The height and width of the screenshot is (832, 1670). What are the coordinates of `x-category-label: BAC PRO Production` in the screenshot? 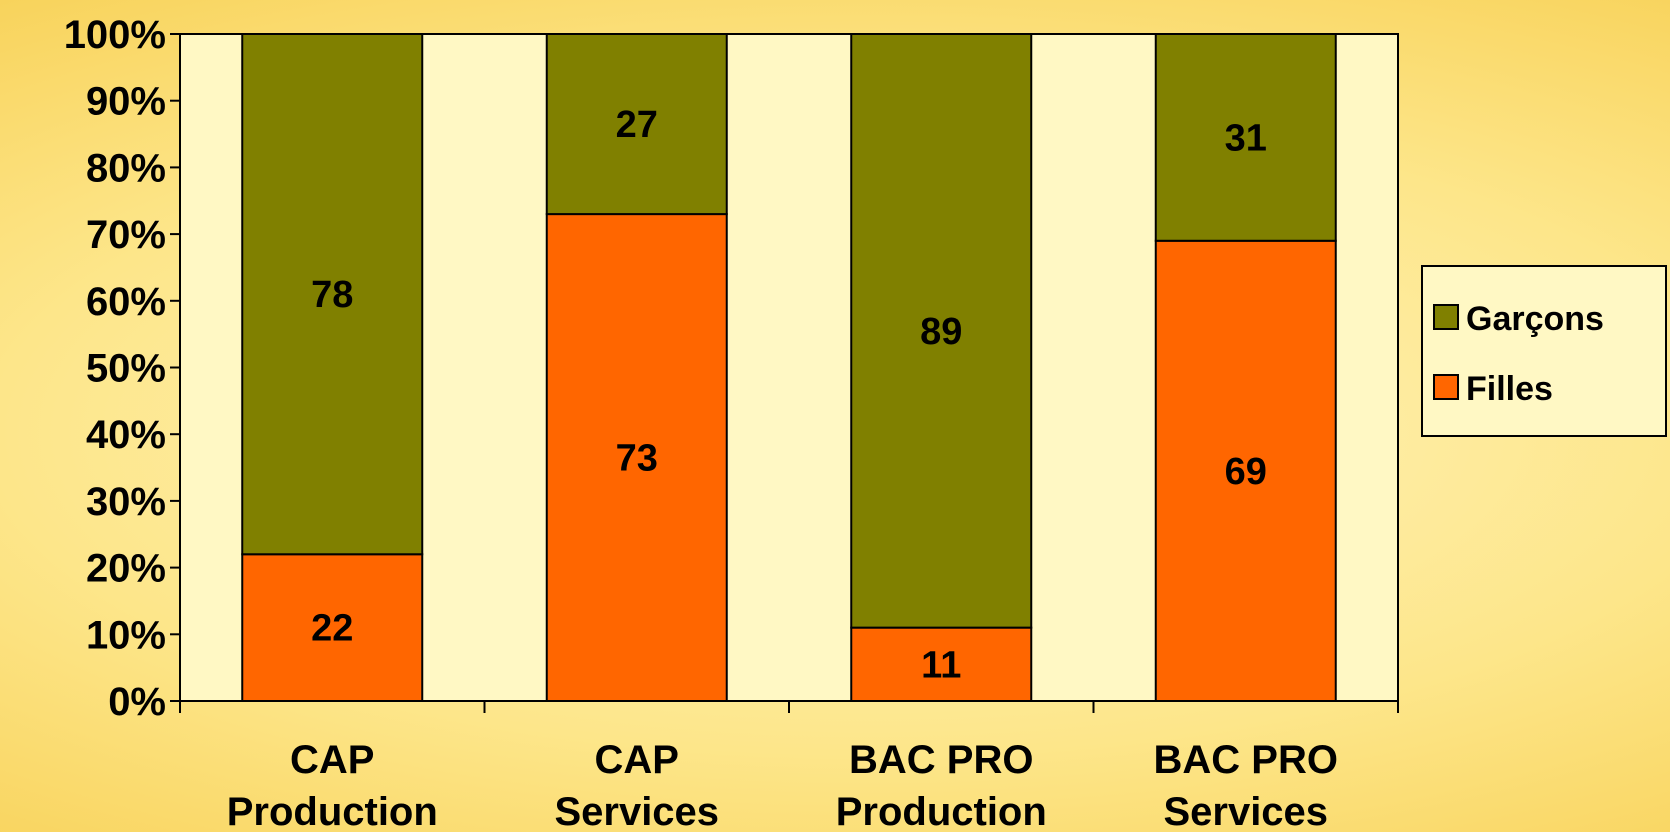 It's located at (941, 785).